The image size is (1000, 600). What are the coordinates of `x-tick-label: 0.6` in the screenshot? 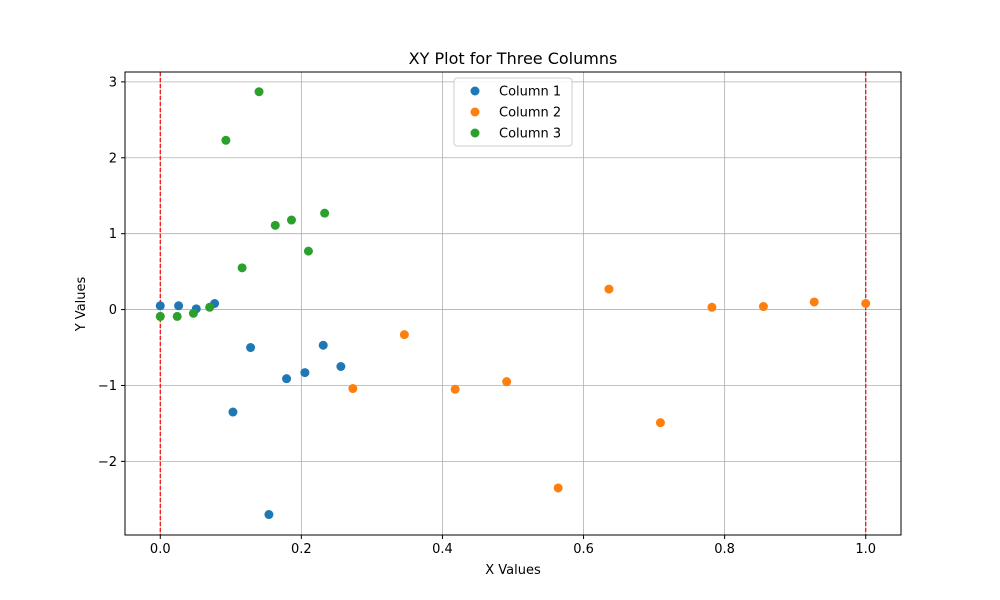 It's located at (583, 549).